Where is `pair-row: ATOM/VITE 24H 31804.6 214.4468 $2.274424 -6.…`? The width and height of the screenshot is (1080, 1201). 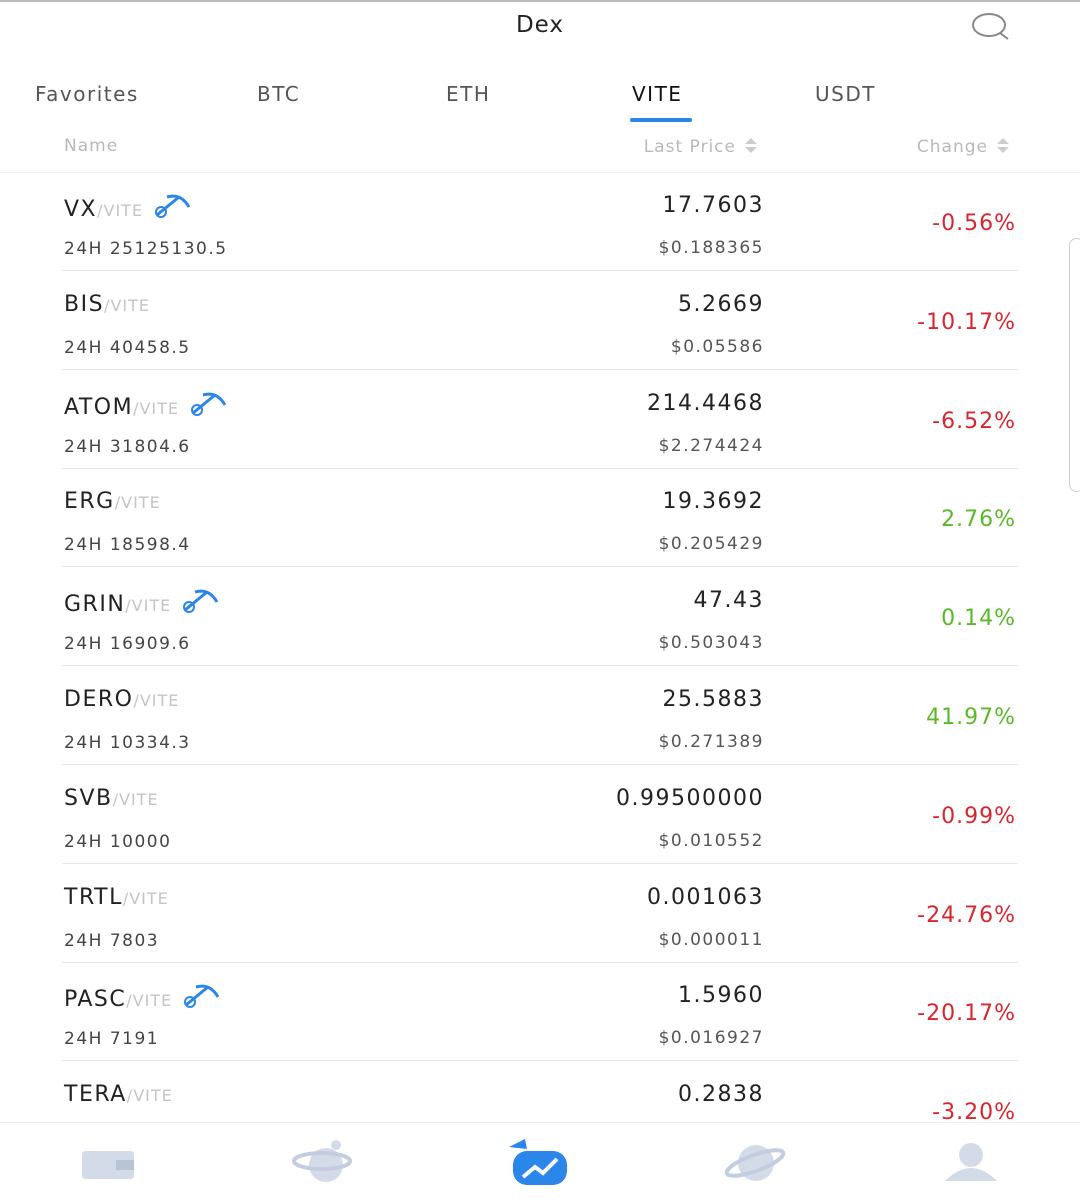
pair-row: ATOM/VITE 24H 31804.6 214.4468 $2.274424 -6.… is located at coordinates (540, 420).